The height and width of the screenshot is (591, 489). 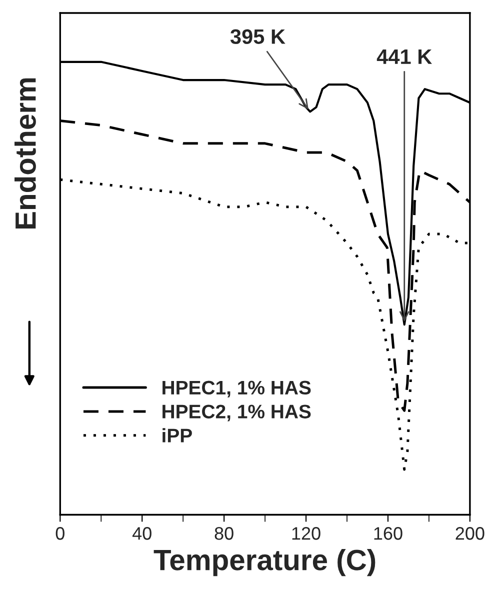 What do you see at coordinates (470, 533) in the screenshot?
I see `x-tick-label: 200` at bounding box center [470, 533].